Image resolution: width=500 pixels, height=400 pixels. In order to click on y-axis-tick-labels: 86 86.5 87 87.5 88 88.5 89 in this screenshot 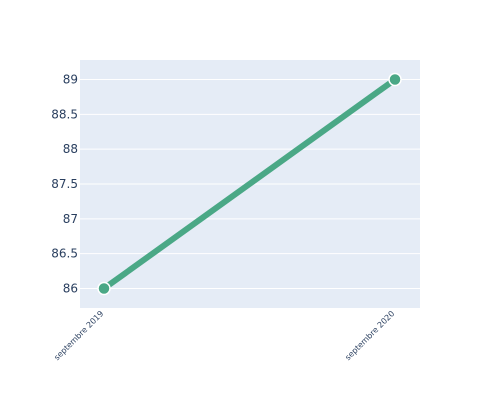, I will do `click(64, 184)`.